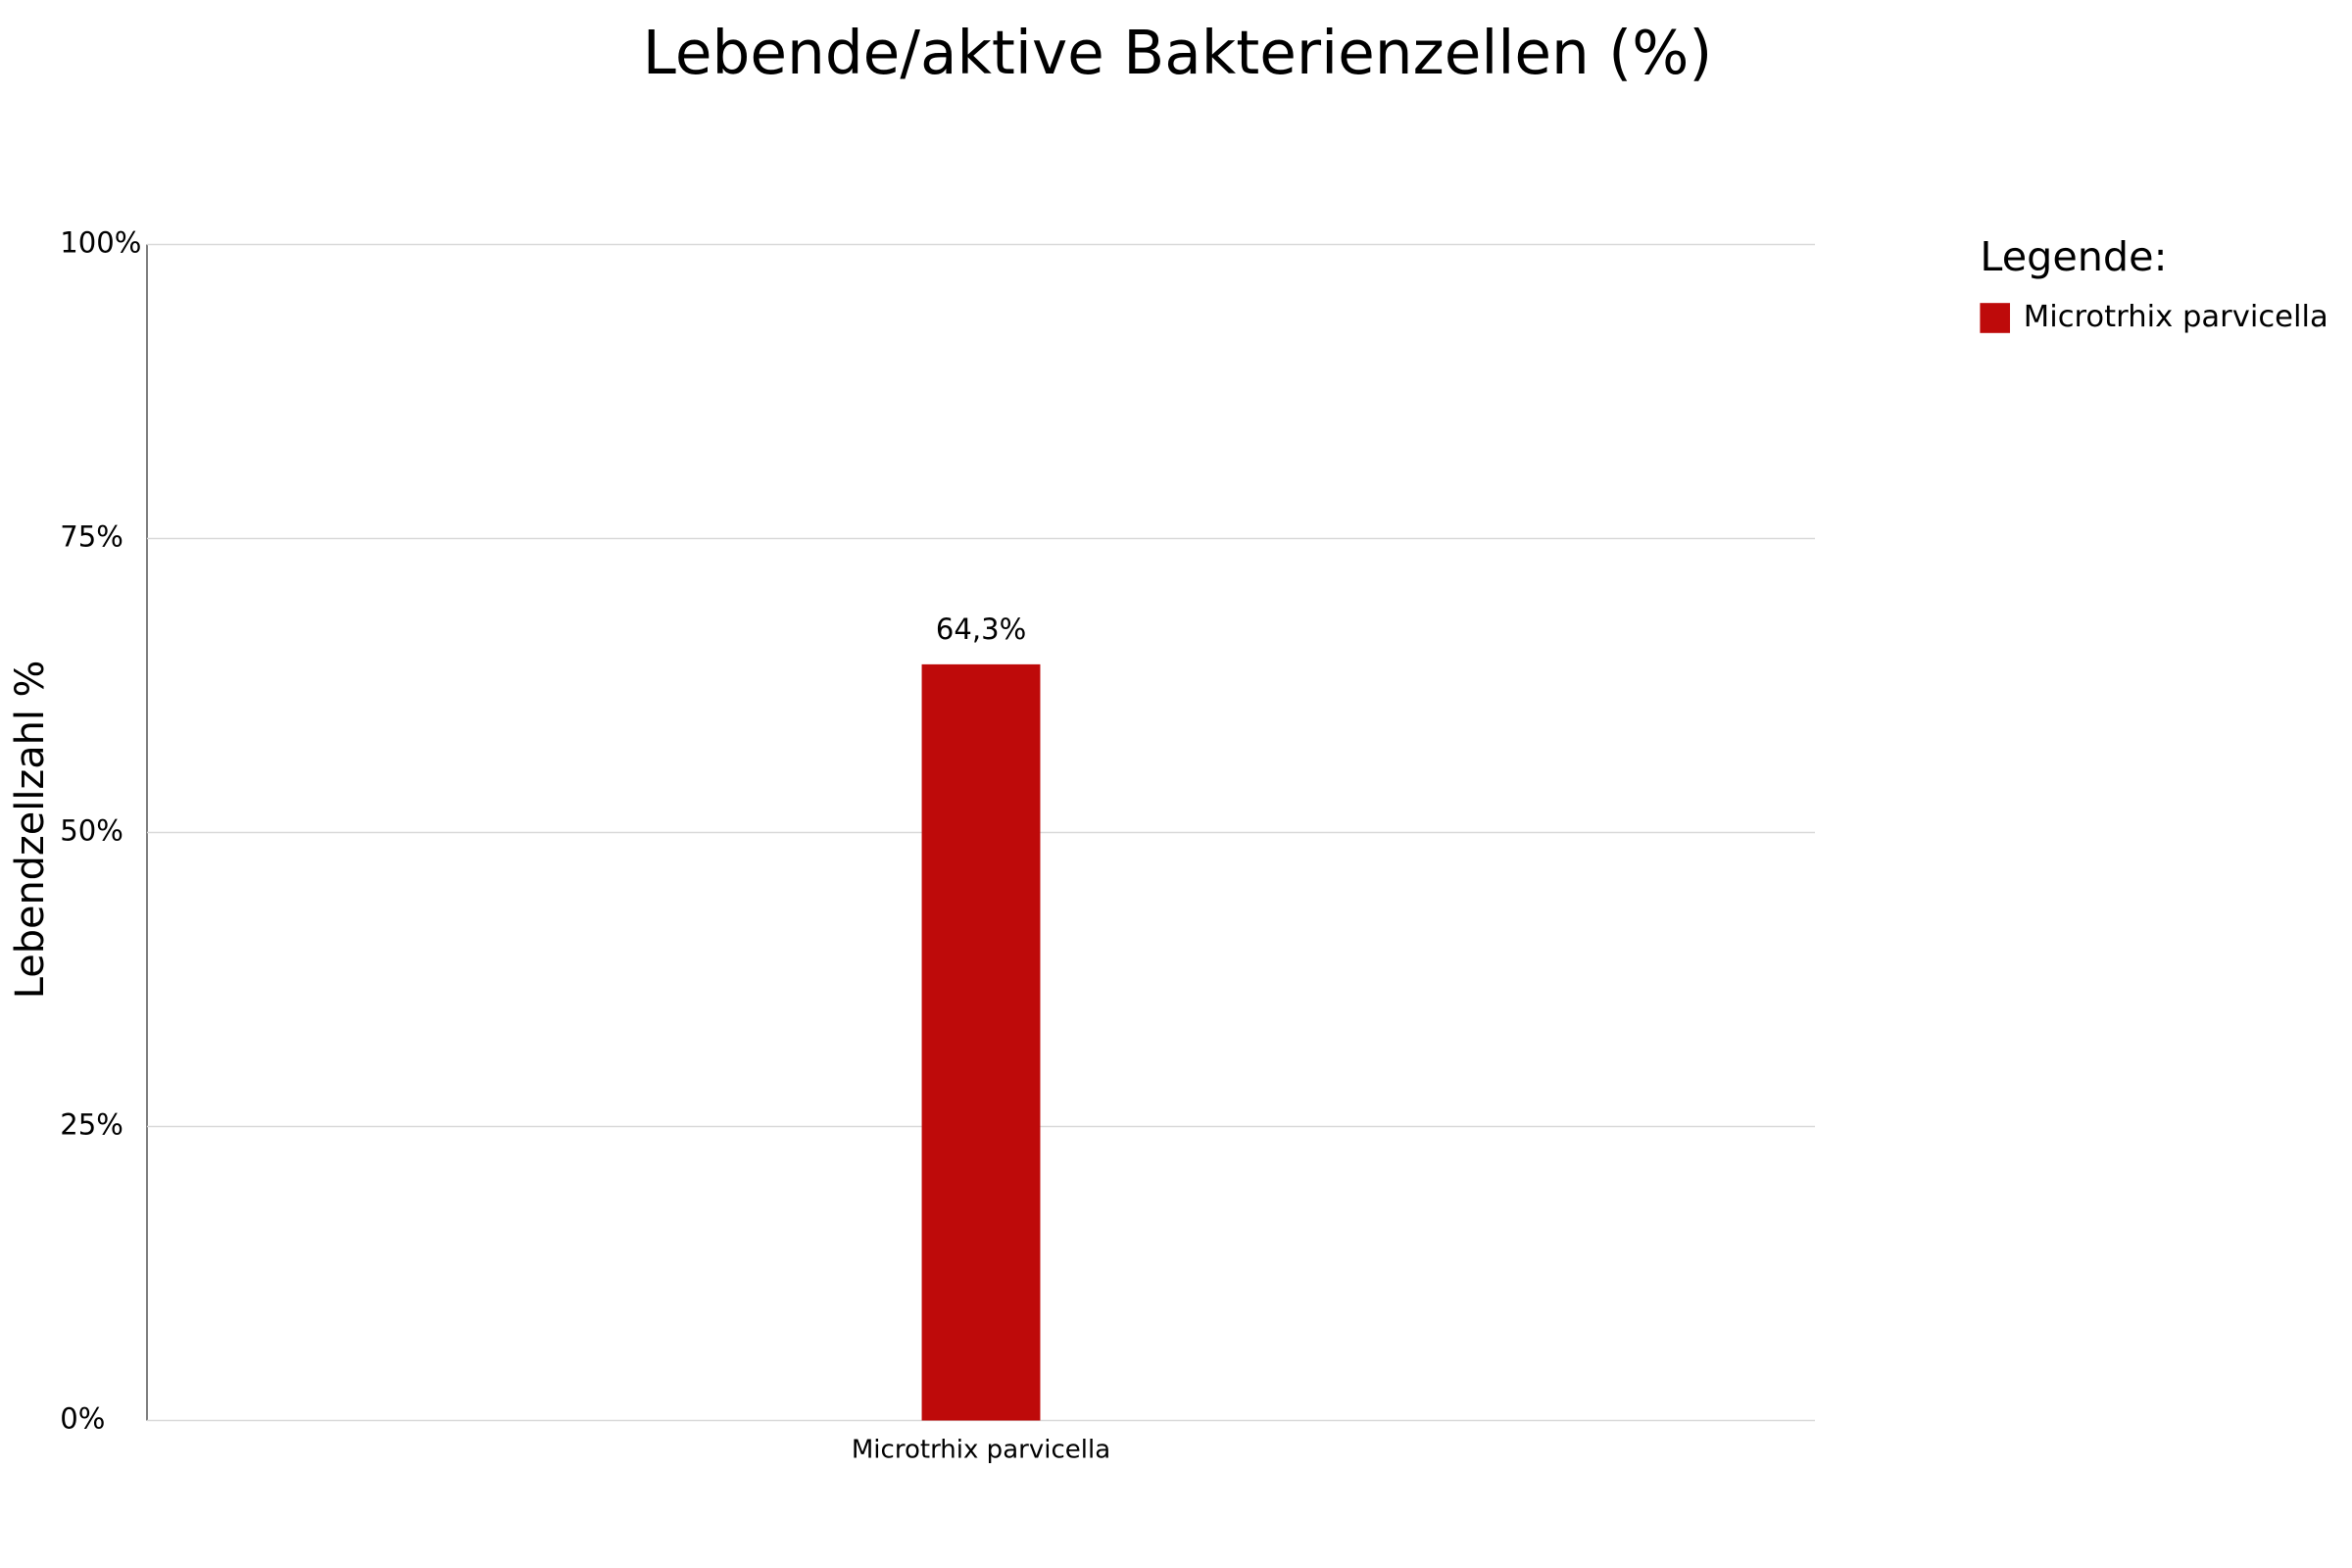 The width and height of the screenshot is (2352, 1568). Describe the element at coordinates (981, 1450) in the screenshot. I see `x-tick-label: Microtrhix parvicella` at that location.